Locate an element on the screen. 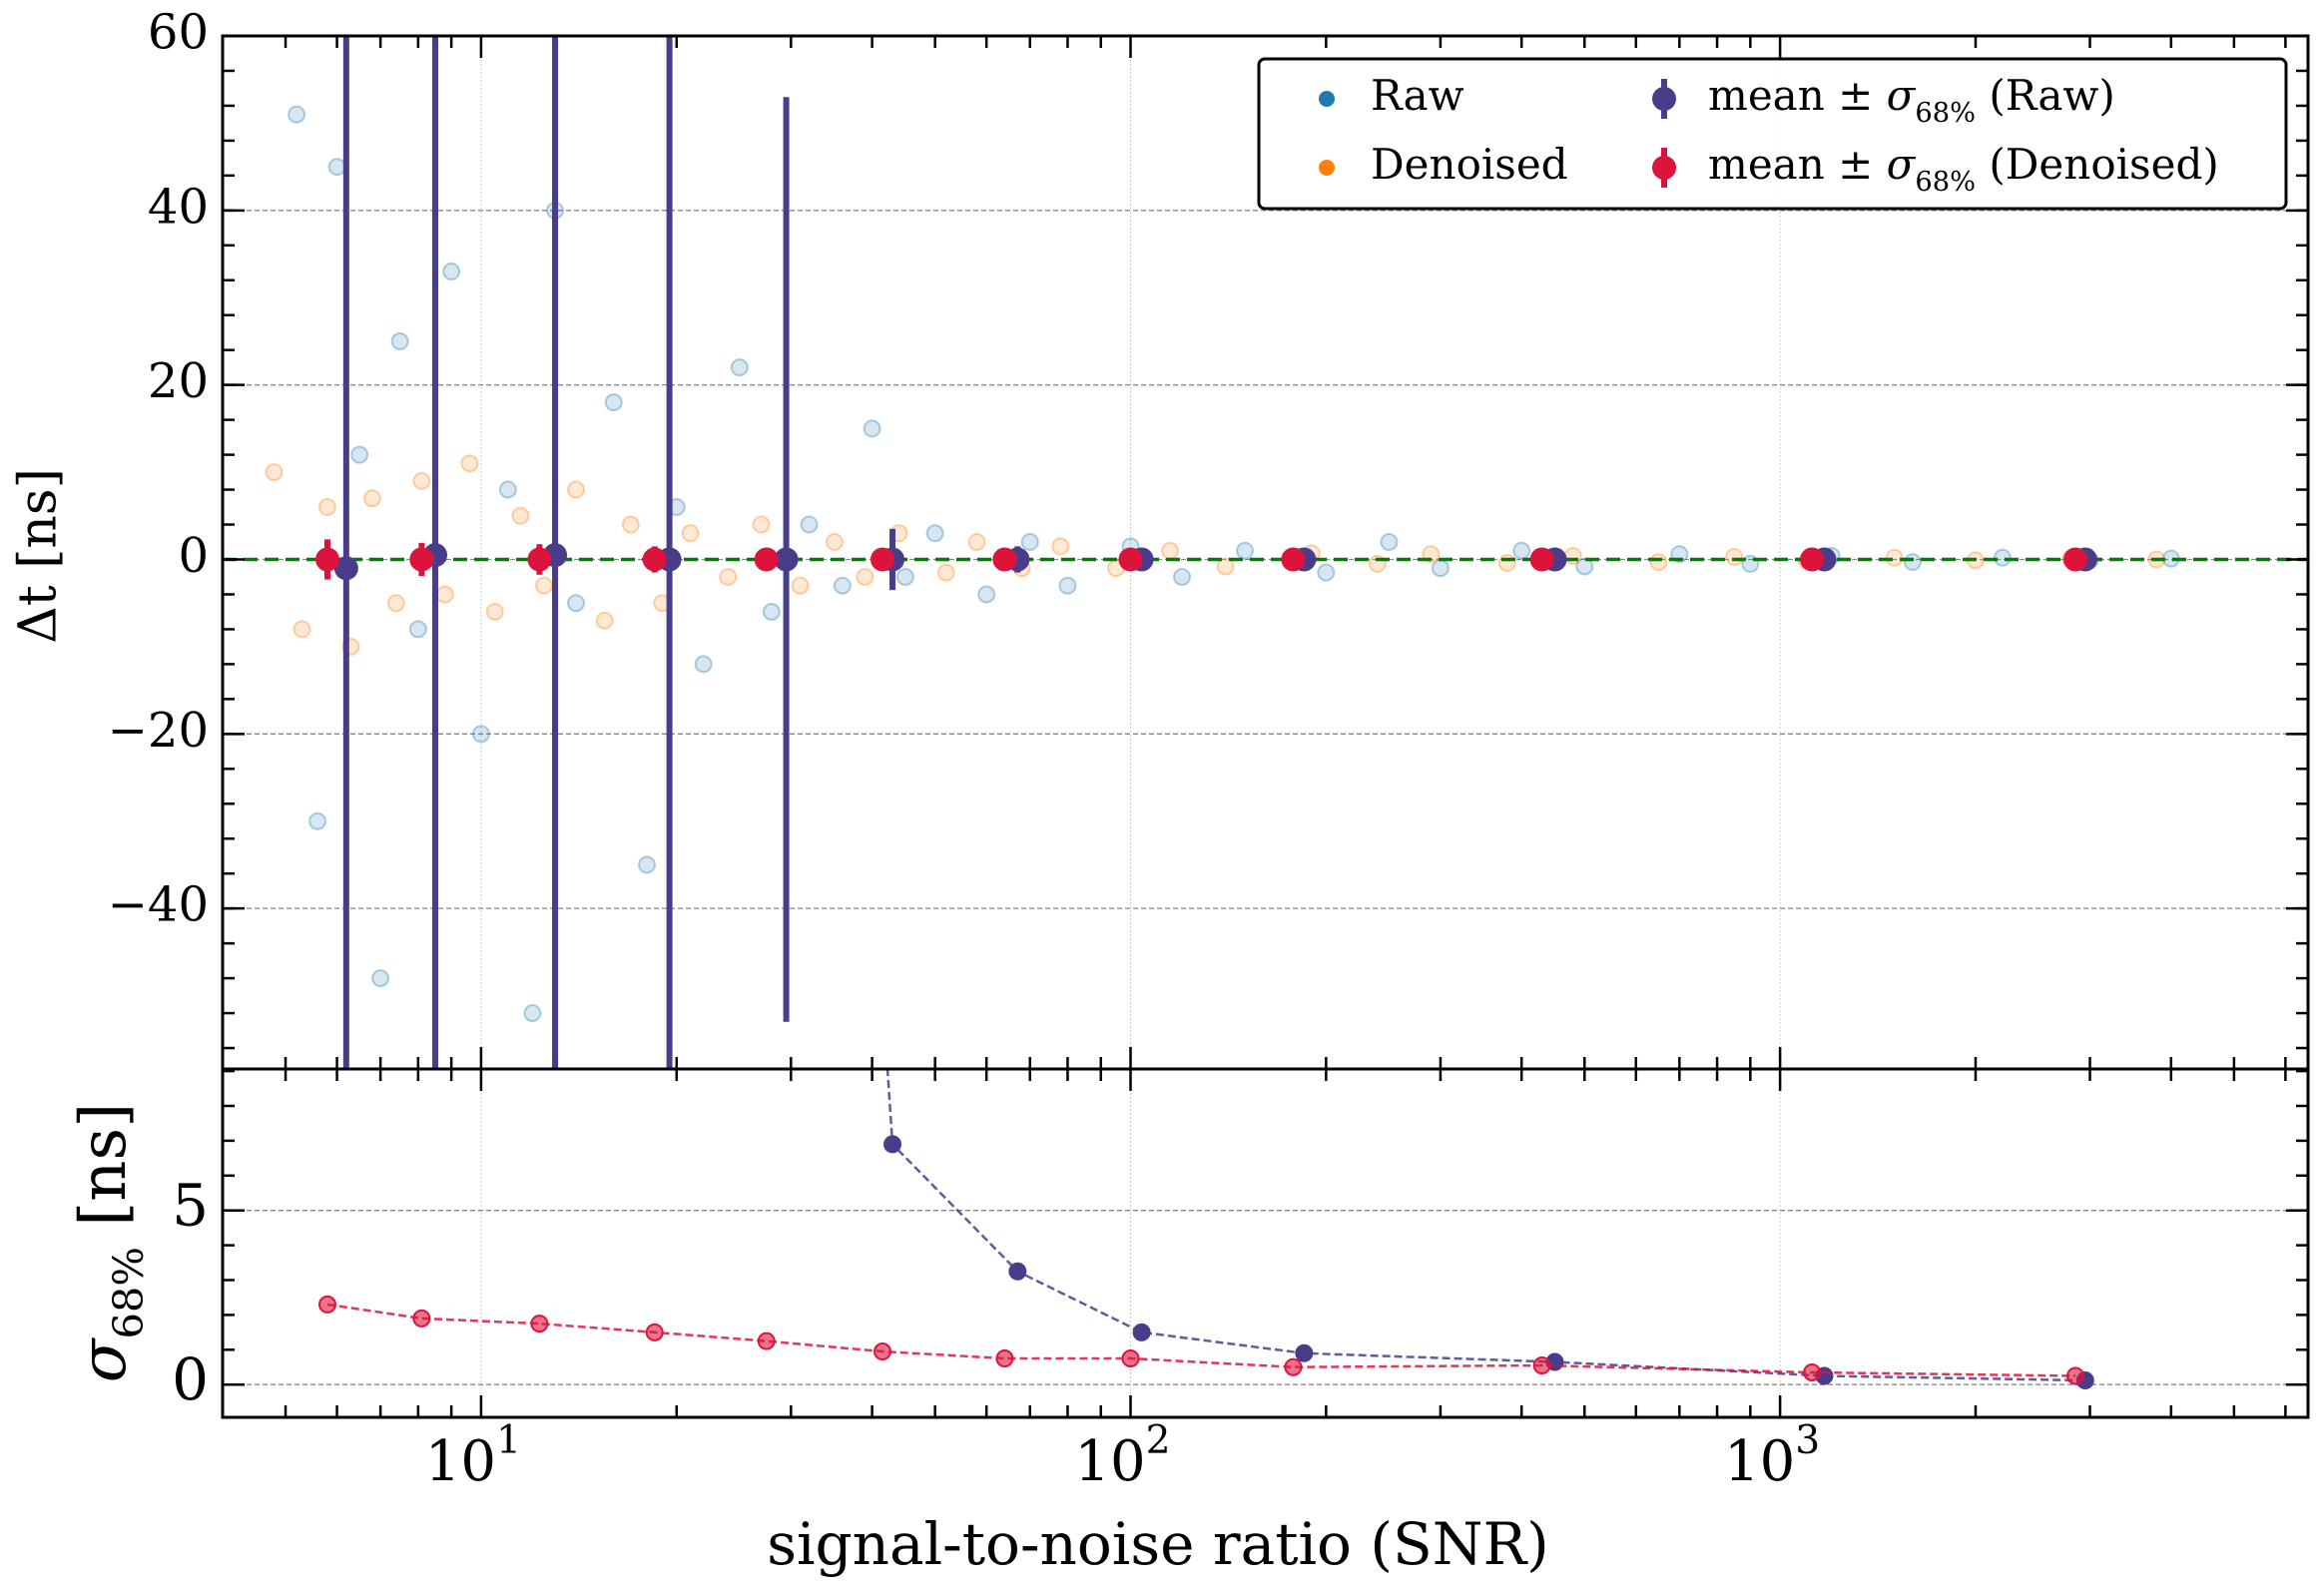 This screenshot has width=2324, height=1596. y-tick-label: −20 is located at coordinates (159, 731).